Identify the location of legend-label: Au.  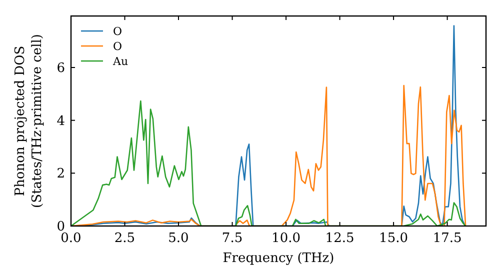
(120, 61).